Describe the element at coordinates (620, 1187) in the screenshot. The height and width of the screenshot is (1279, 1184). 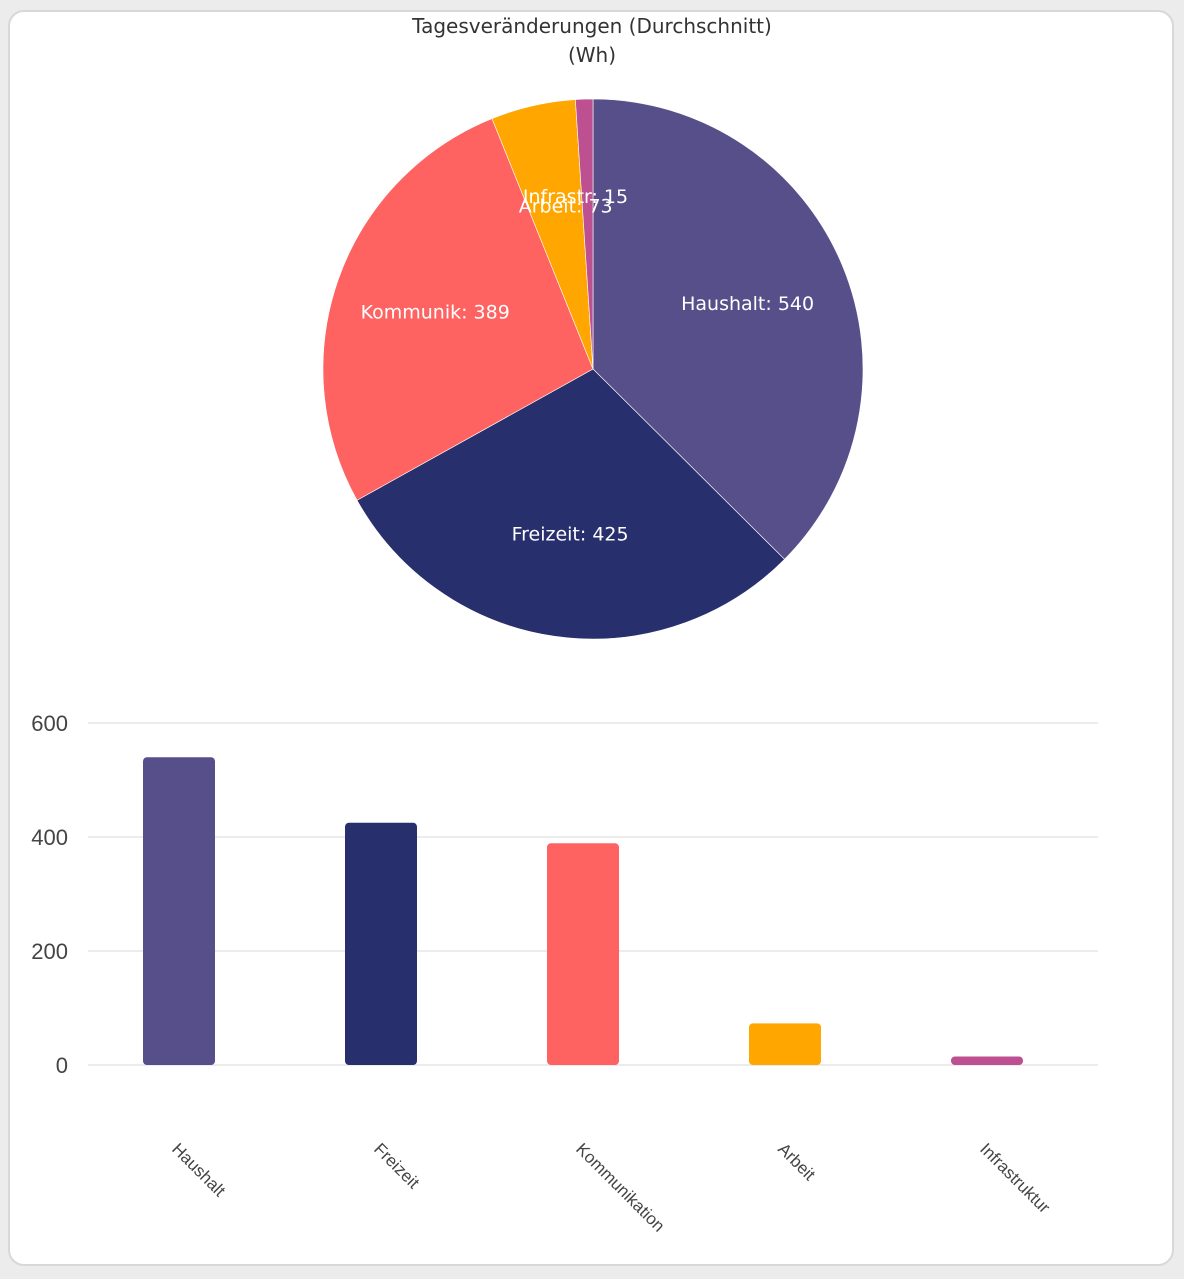
I see `x-tick-label-kommunikation: Kommunikation` at that location.